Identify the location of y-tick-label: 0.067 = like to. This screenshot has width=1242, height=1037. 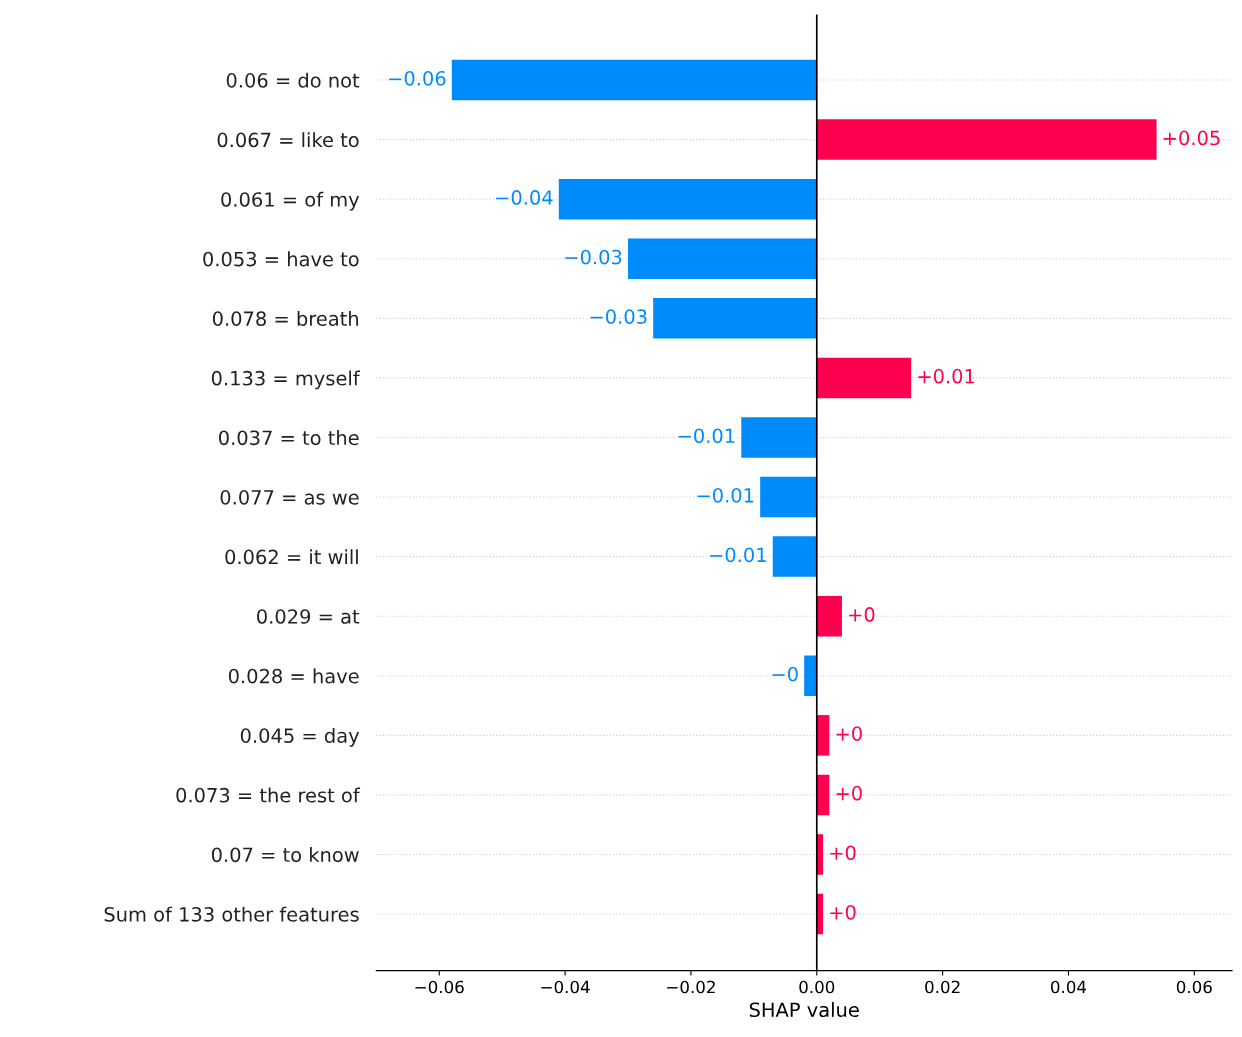
(288, 140).